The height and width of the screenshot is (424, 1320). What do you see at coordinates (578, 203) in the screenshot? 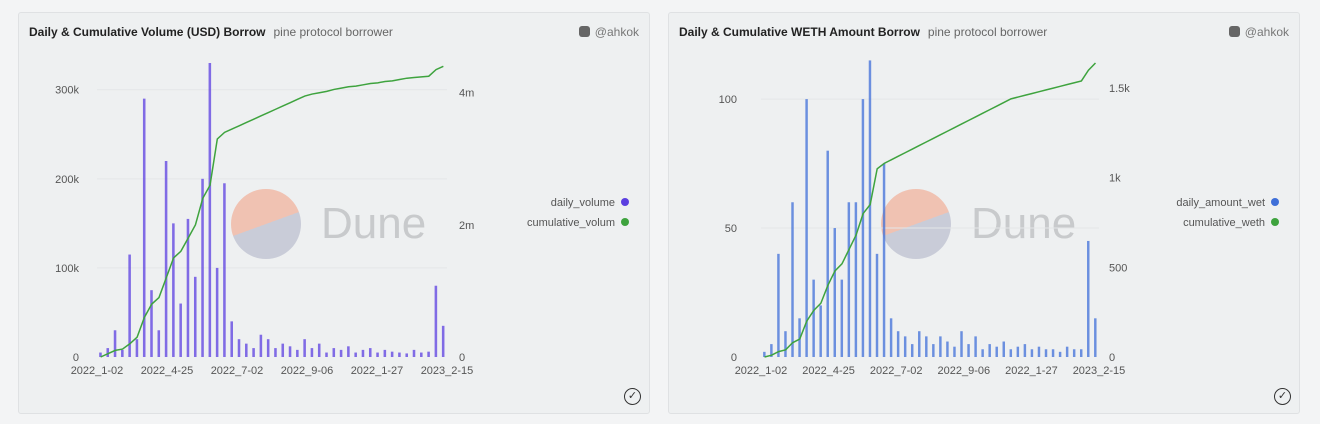
I see `legend-daily: daily_volume` at bounding box center [578, 203].